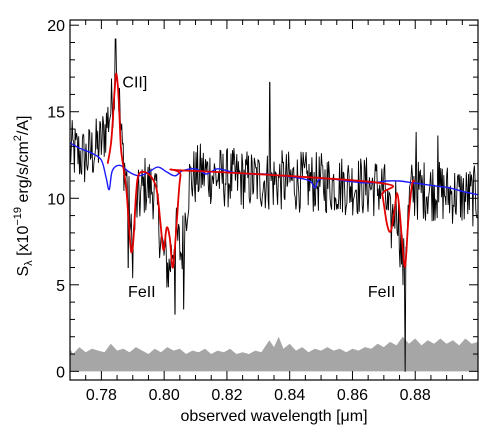 The image size is (488, 434). What do you see at coordinates (56, 26) in the screenshot?
I see `y-tick-label: 20` at bounding box center [56, 26].